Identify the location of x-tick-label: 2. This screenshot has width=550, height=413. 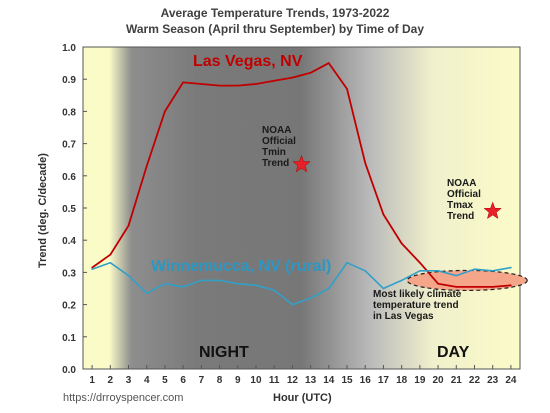
(111, 380).